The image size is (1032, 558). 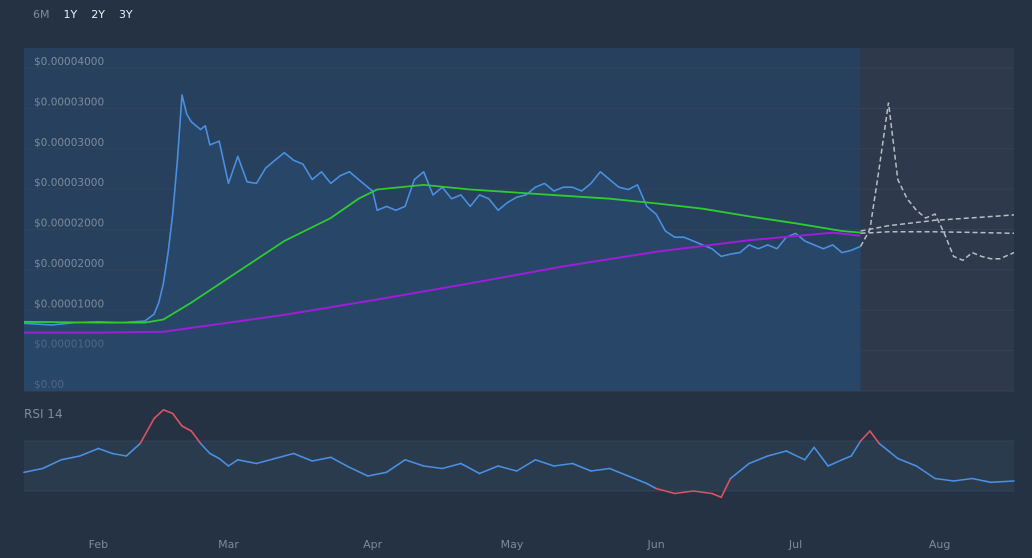 I want to click on range-6m-button: 6M, so click(x=41, y=14).